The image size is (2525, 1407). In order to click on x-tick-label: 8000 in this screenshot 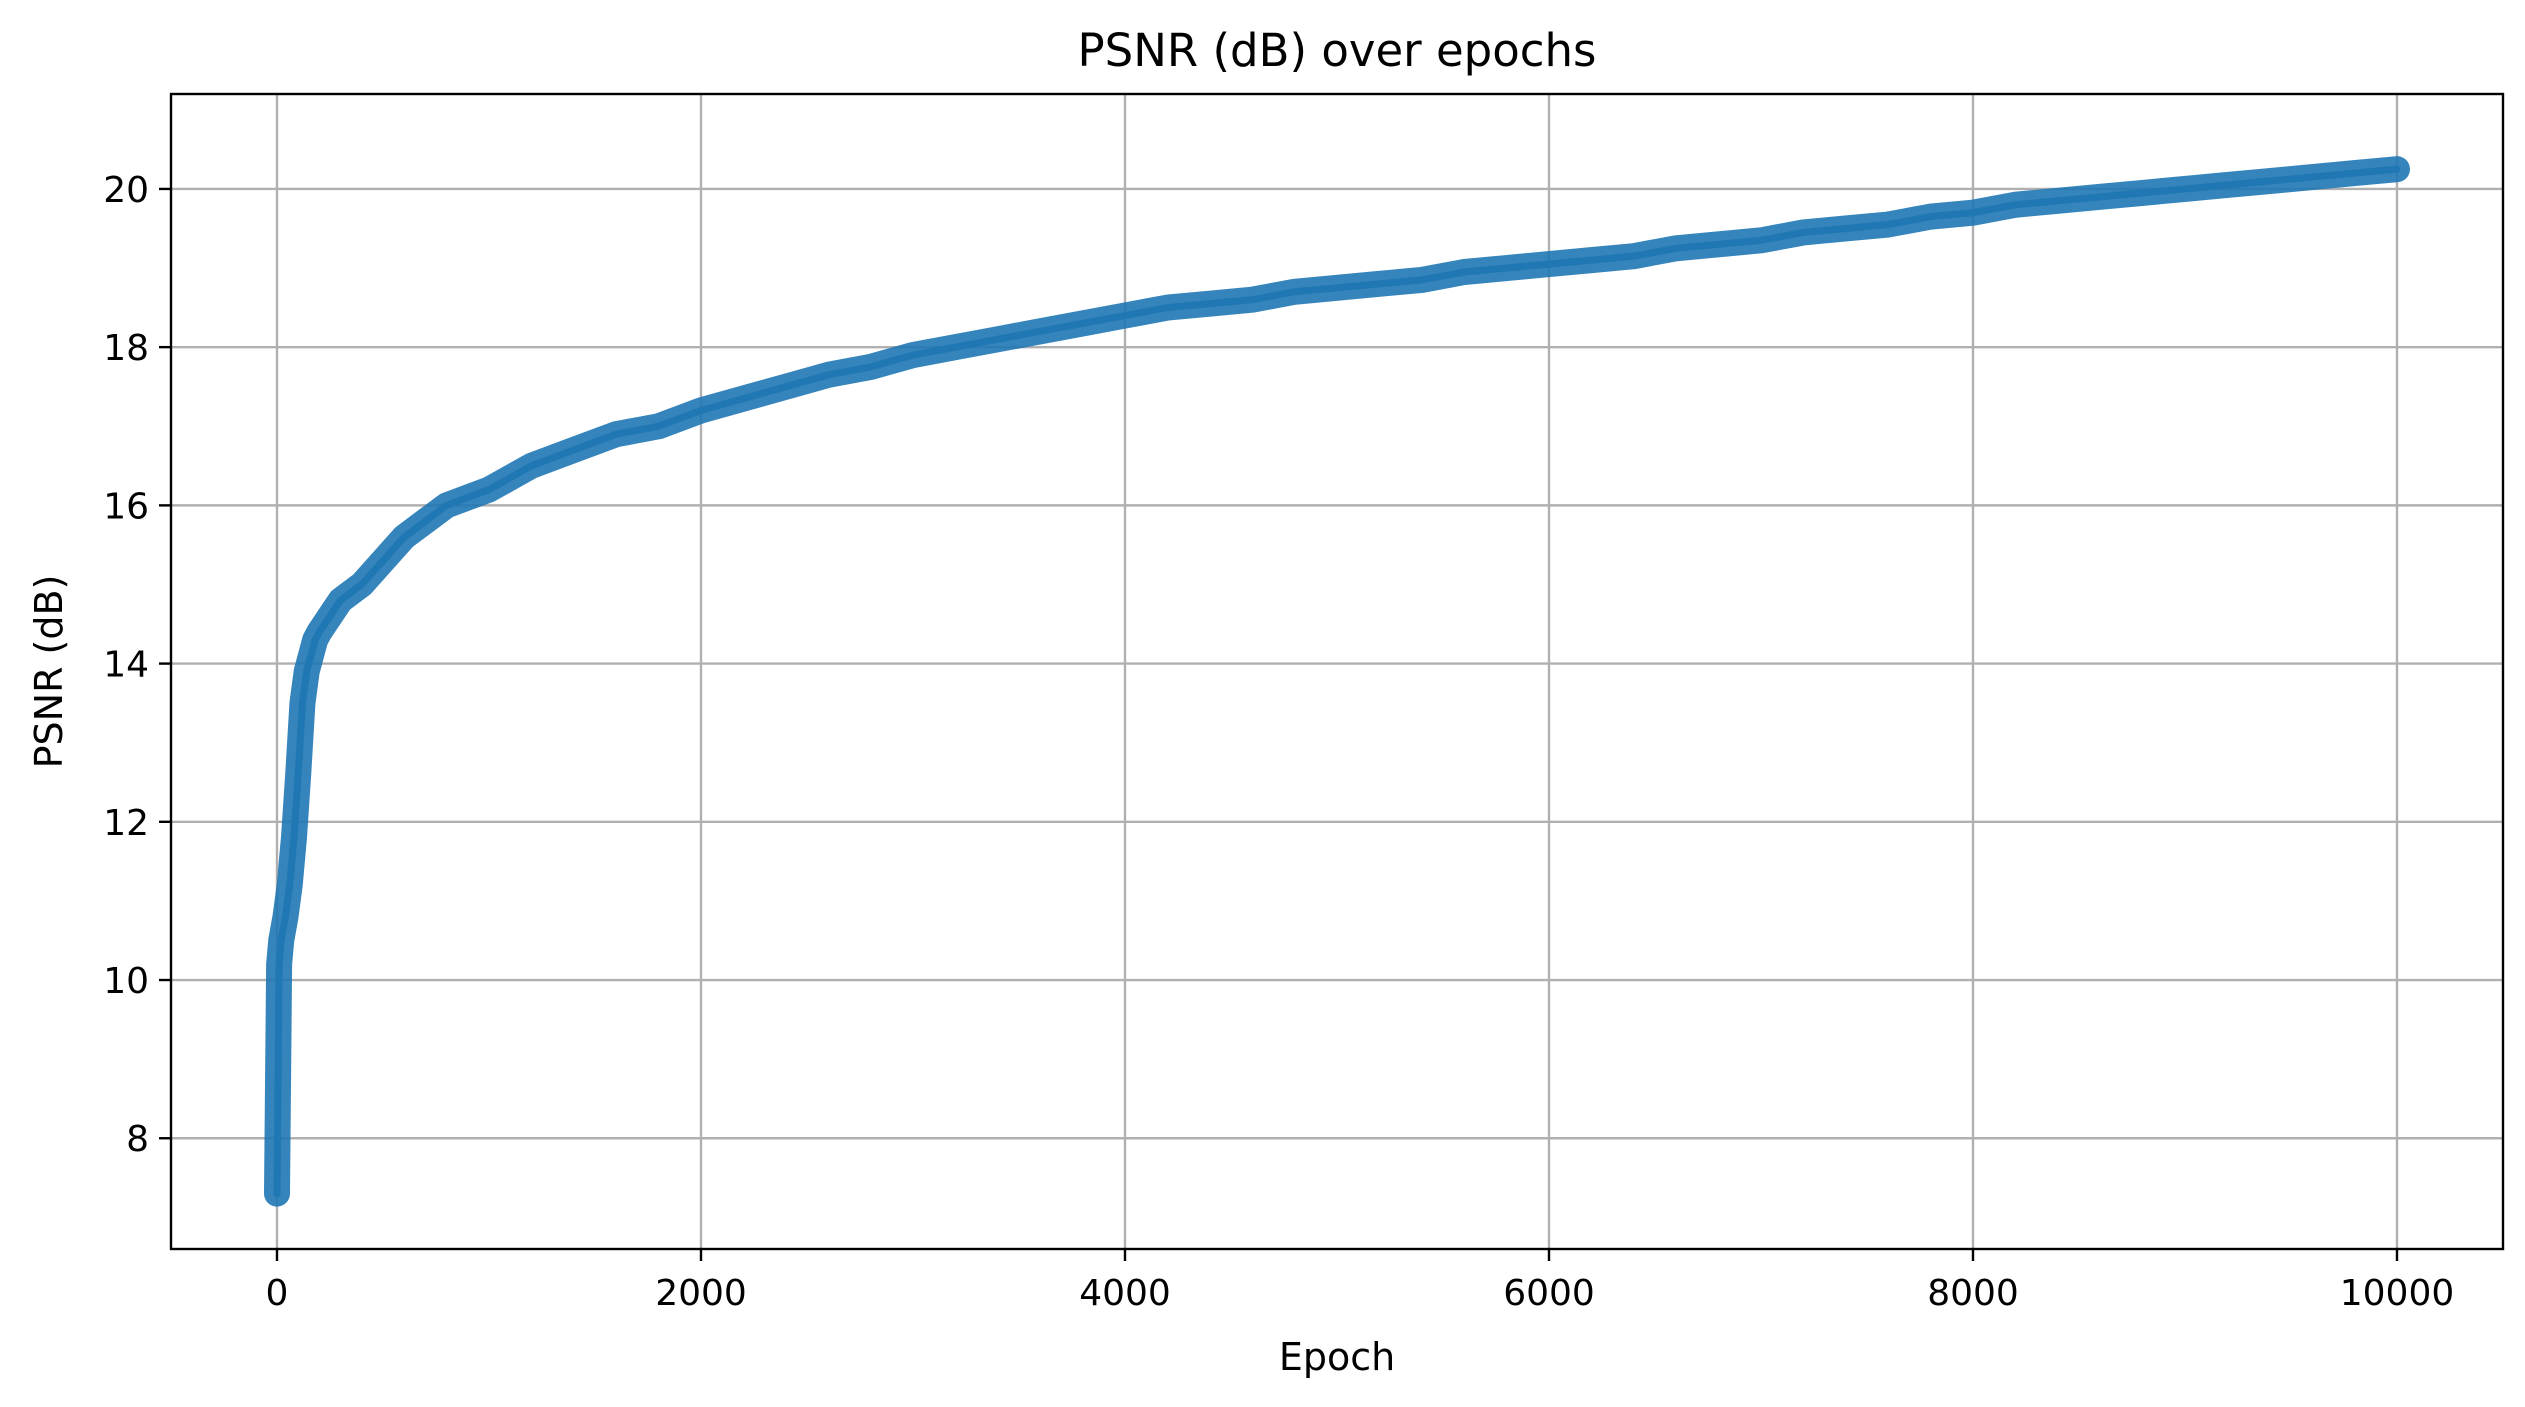, I will do `click(1973, 1293)`.